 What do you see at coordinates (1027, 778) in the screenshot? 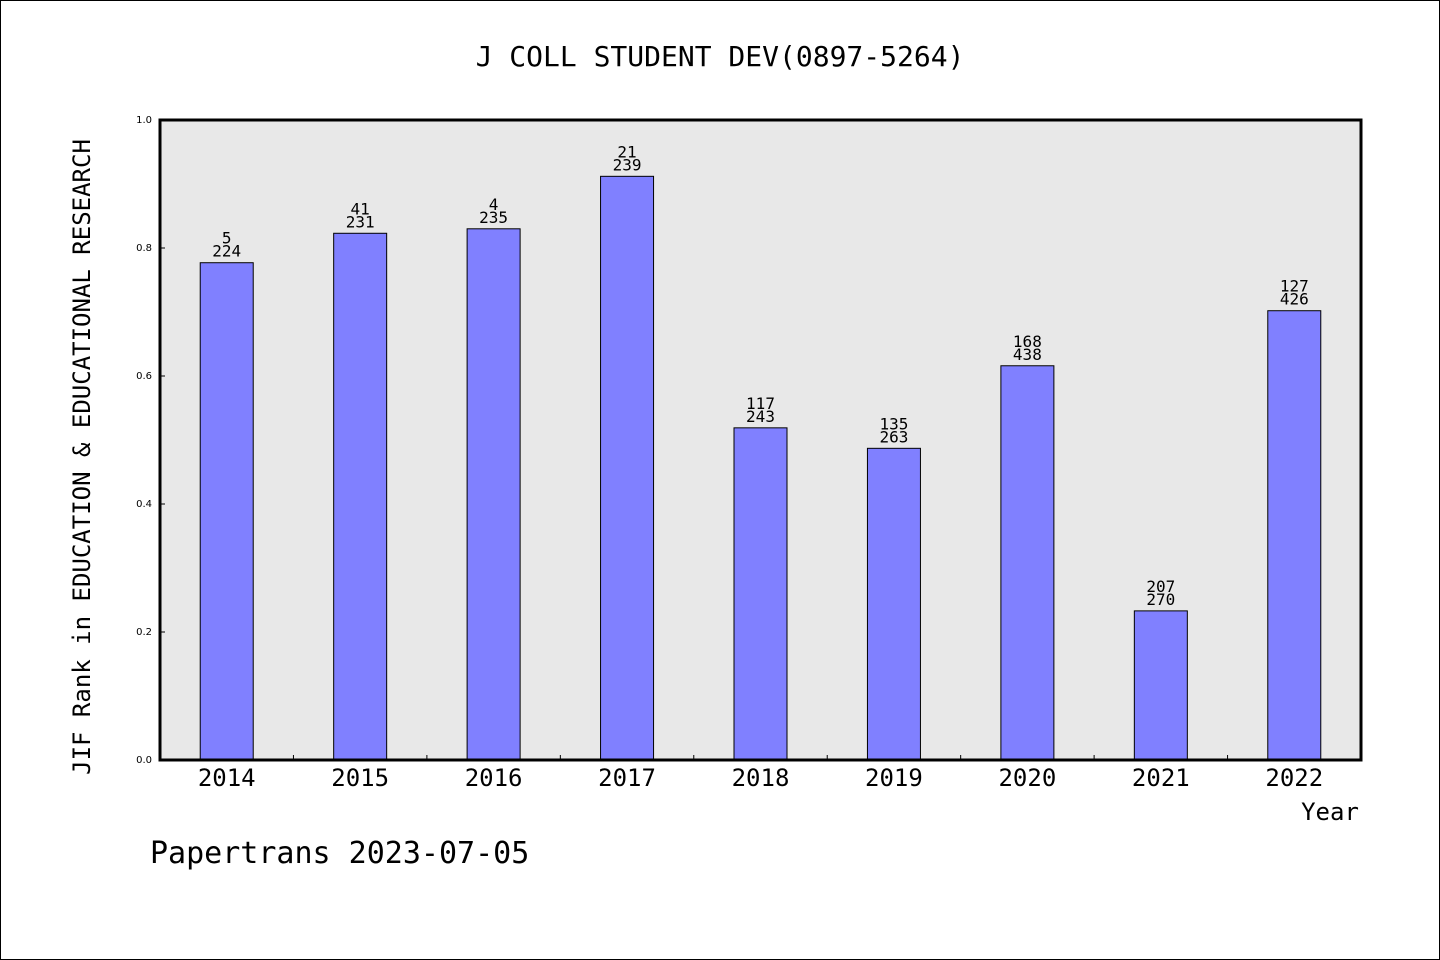
I see `x-tick-label-2020: 2020` at bounding box center [1027, 778].